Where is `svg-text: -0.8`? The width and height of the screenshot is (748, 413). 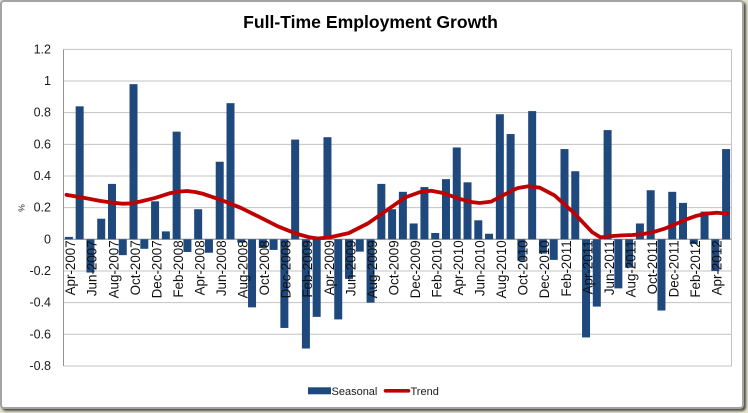 svg-text: -0.8 is located at coordinates (40, 366).